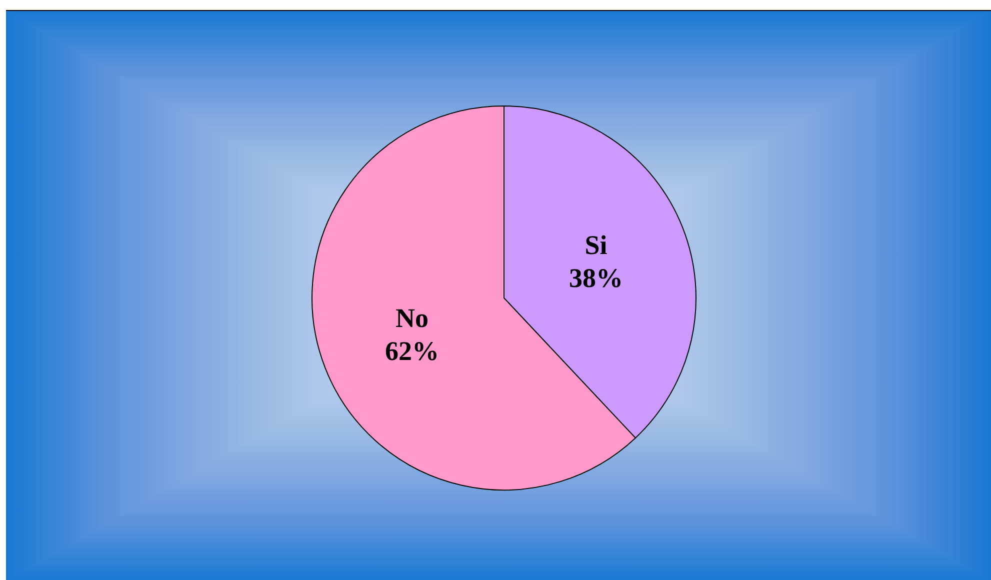  I want to click on slice-label: No, so click(411, 317).